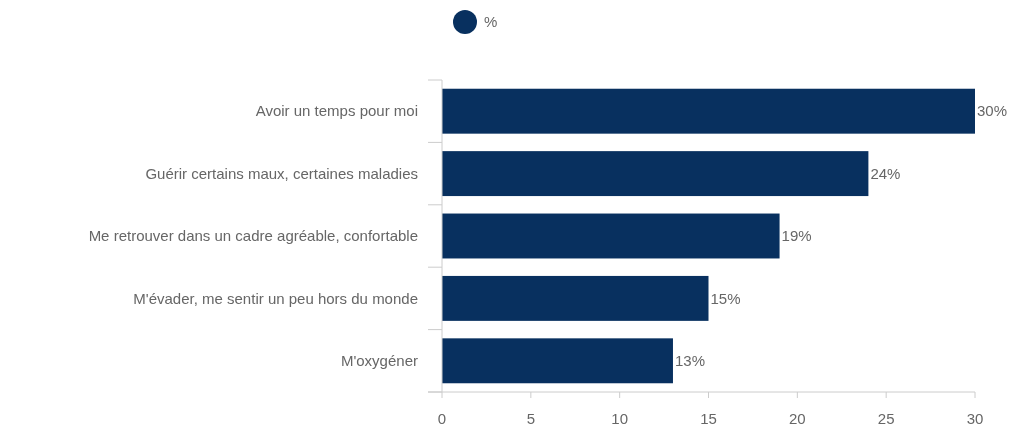 The image size is (1025, 433). I want to click on y-tick-label: M'évader, me sentir un peu hors du monde, so click(275, 298).